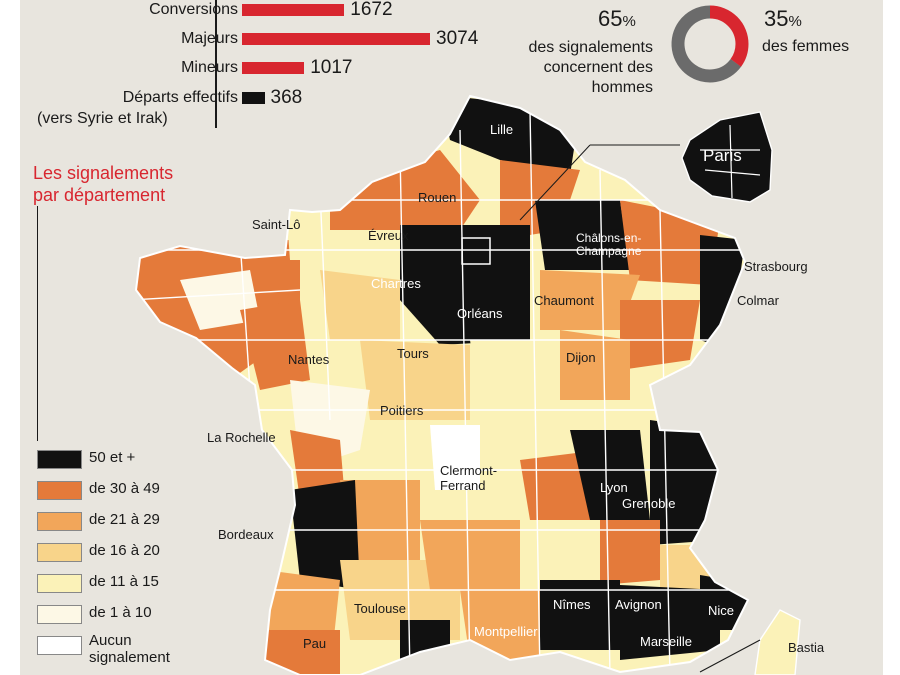 The width and height of the screenshot is (900, 675). Describe the element at coordinates (317, 465) in the screenshot. I see `dept-charente-mar` at that location.